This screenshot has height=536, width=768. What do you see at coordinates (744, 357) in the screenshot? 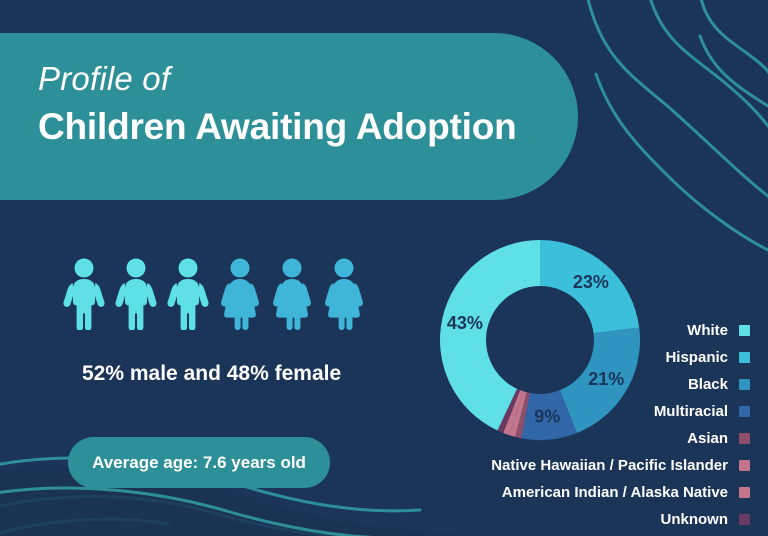
I see `legend-swatch-hispanic` at bounding box center [744, 357].